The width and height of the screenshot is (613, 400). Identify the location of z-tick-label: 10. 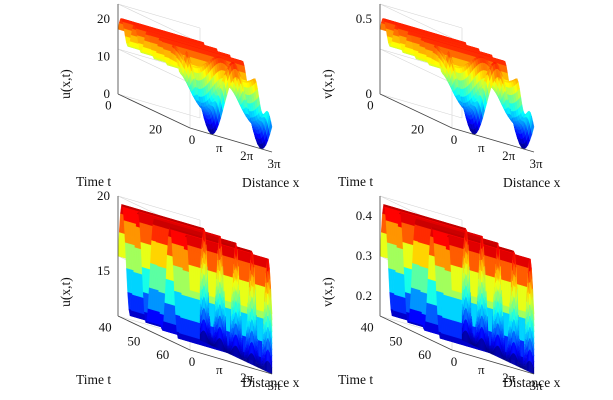
(103, 56).